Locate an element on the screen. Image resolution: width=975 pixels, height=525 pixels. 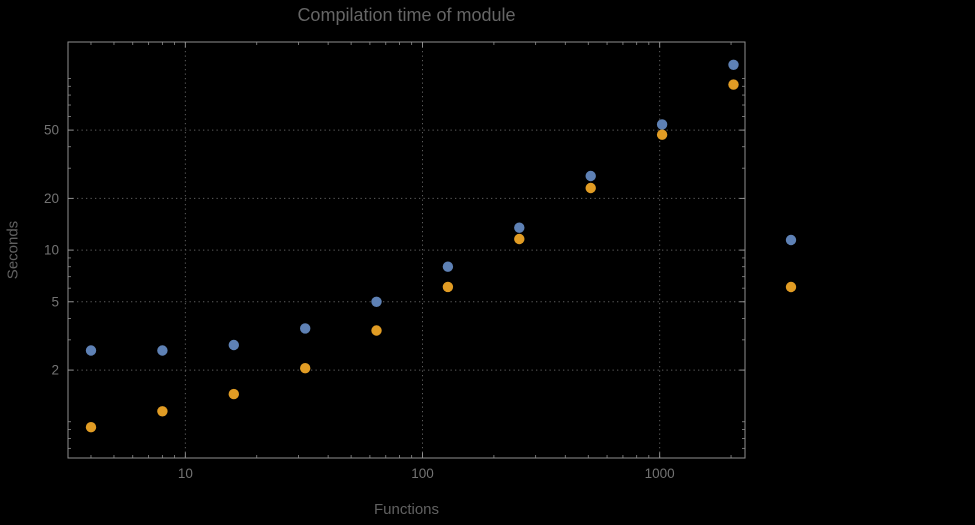
y-tick-label: 10 is located at coordinates (51, 250).